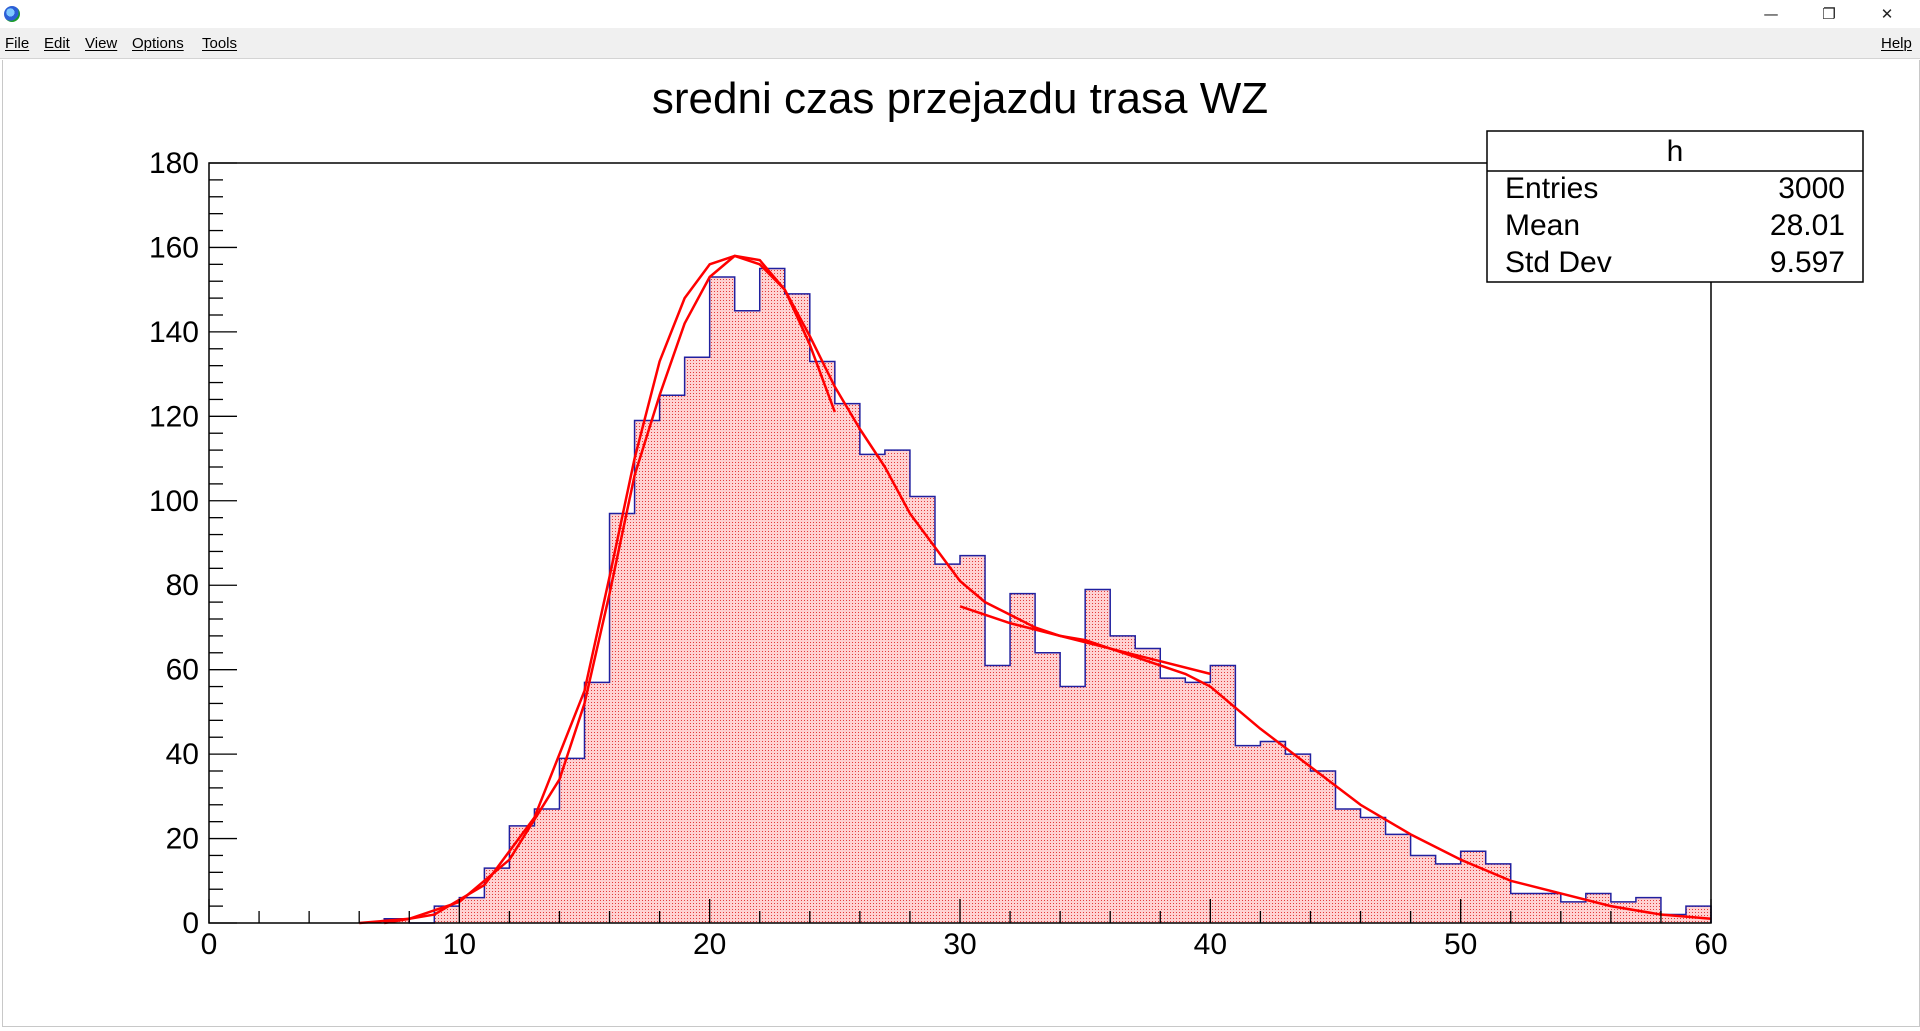 The image size is (1920, 1031). I want to click on stats-entries-value: 3000, so click(1811, 188).